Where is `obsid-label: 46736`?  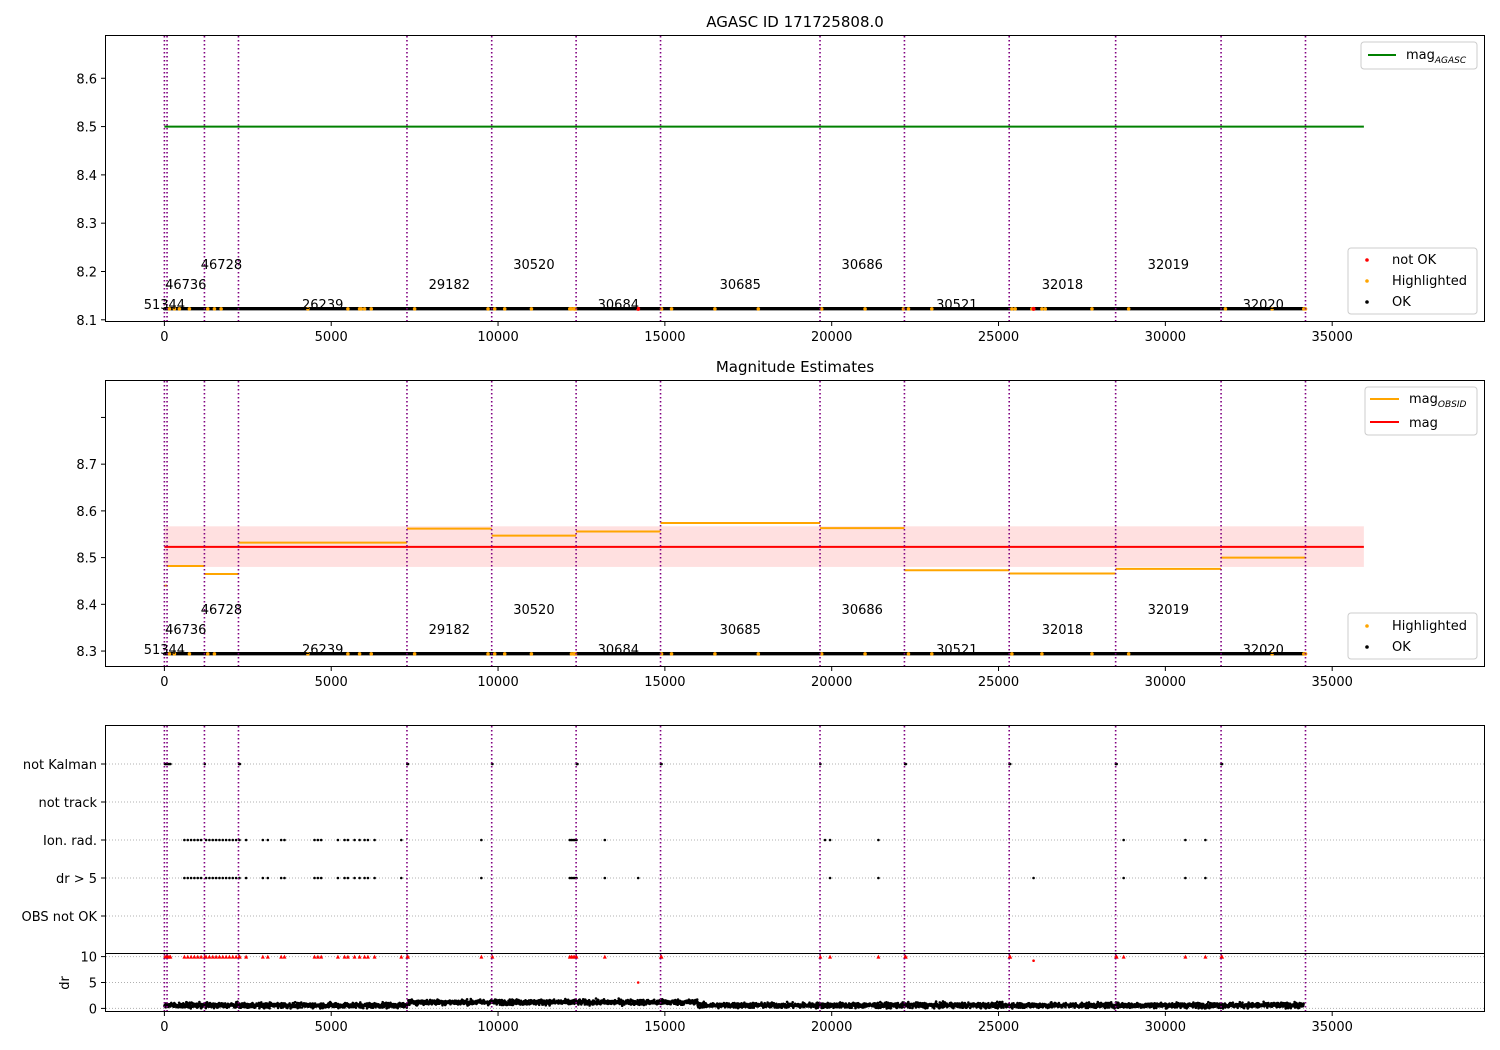 obsid-label: 46736 is located at coordinates (185, 285).